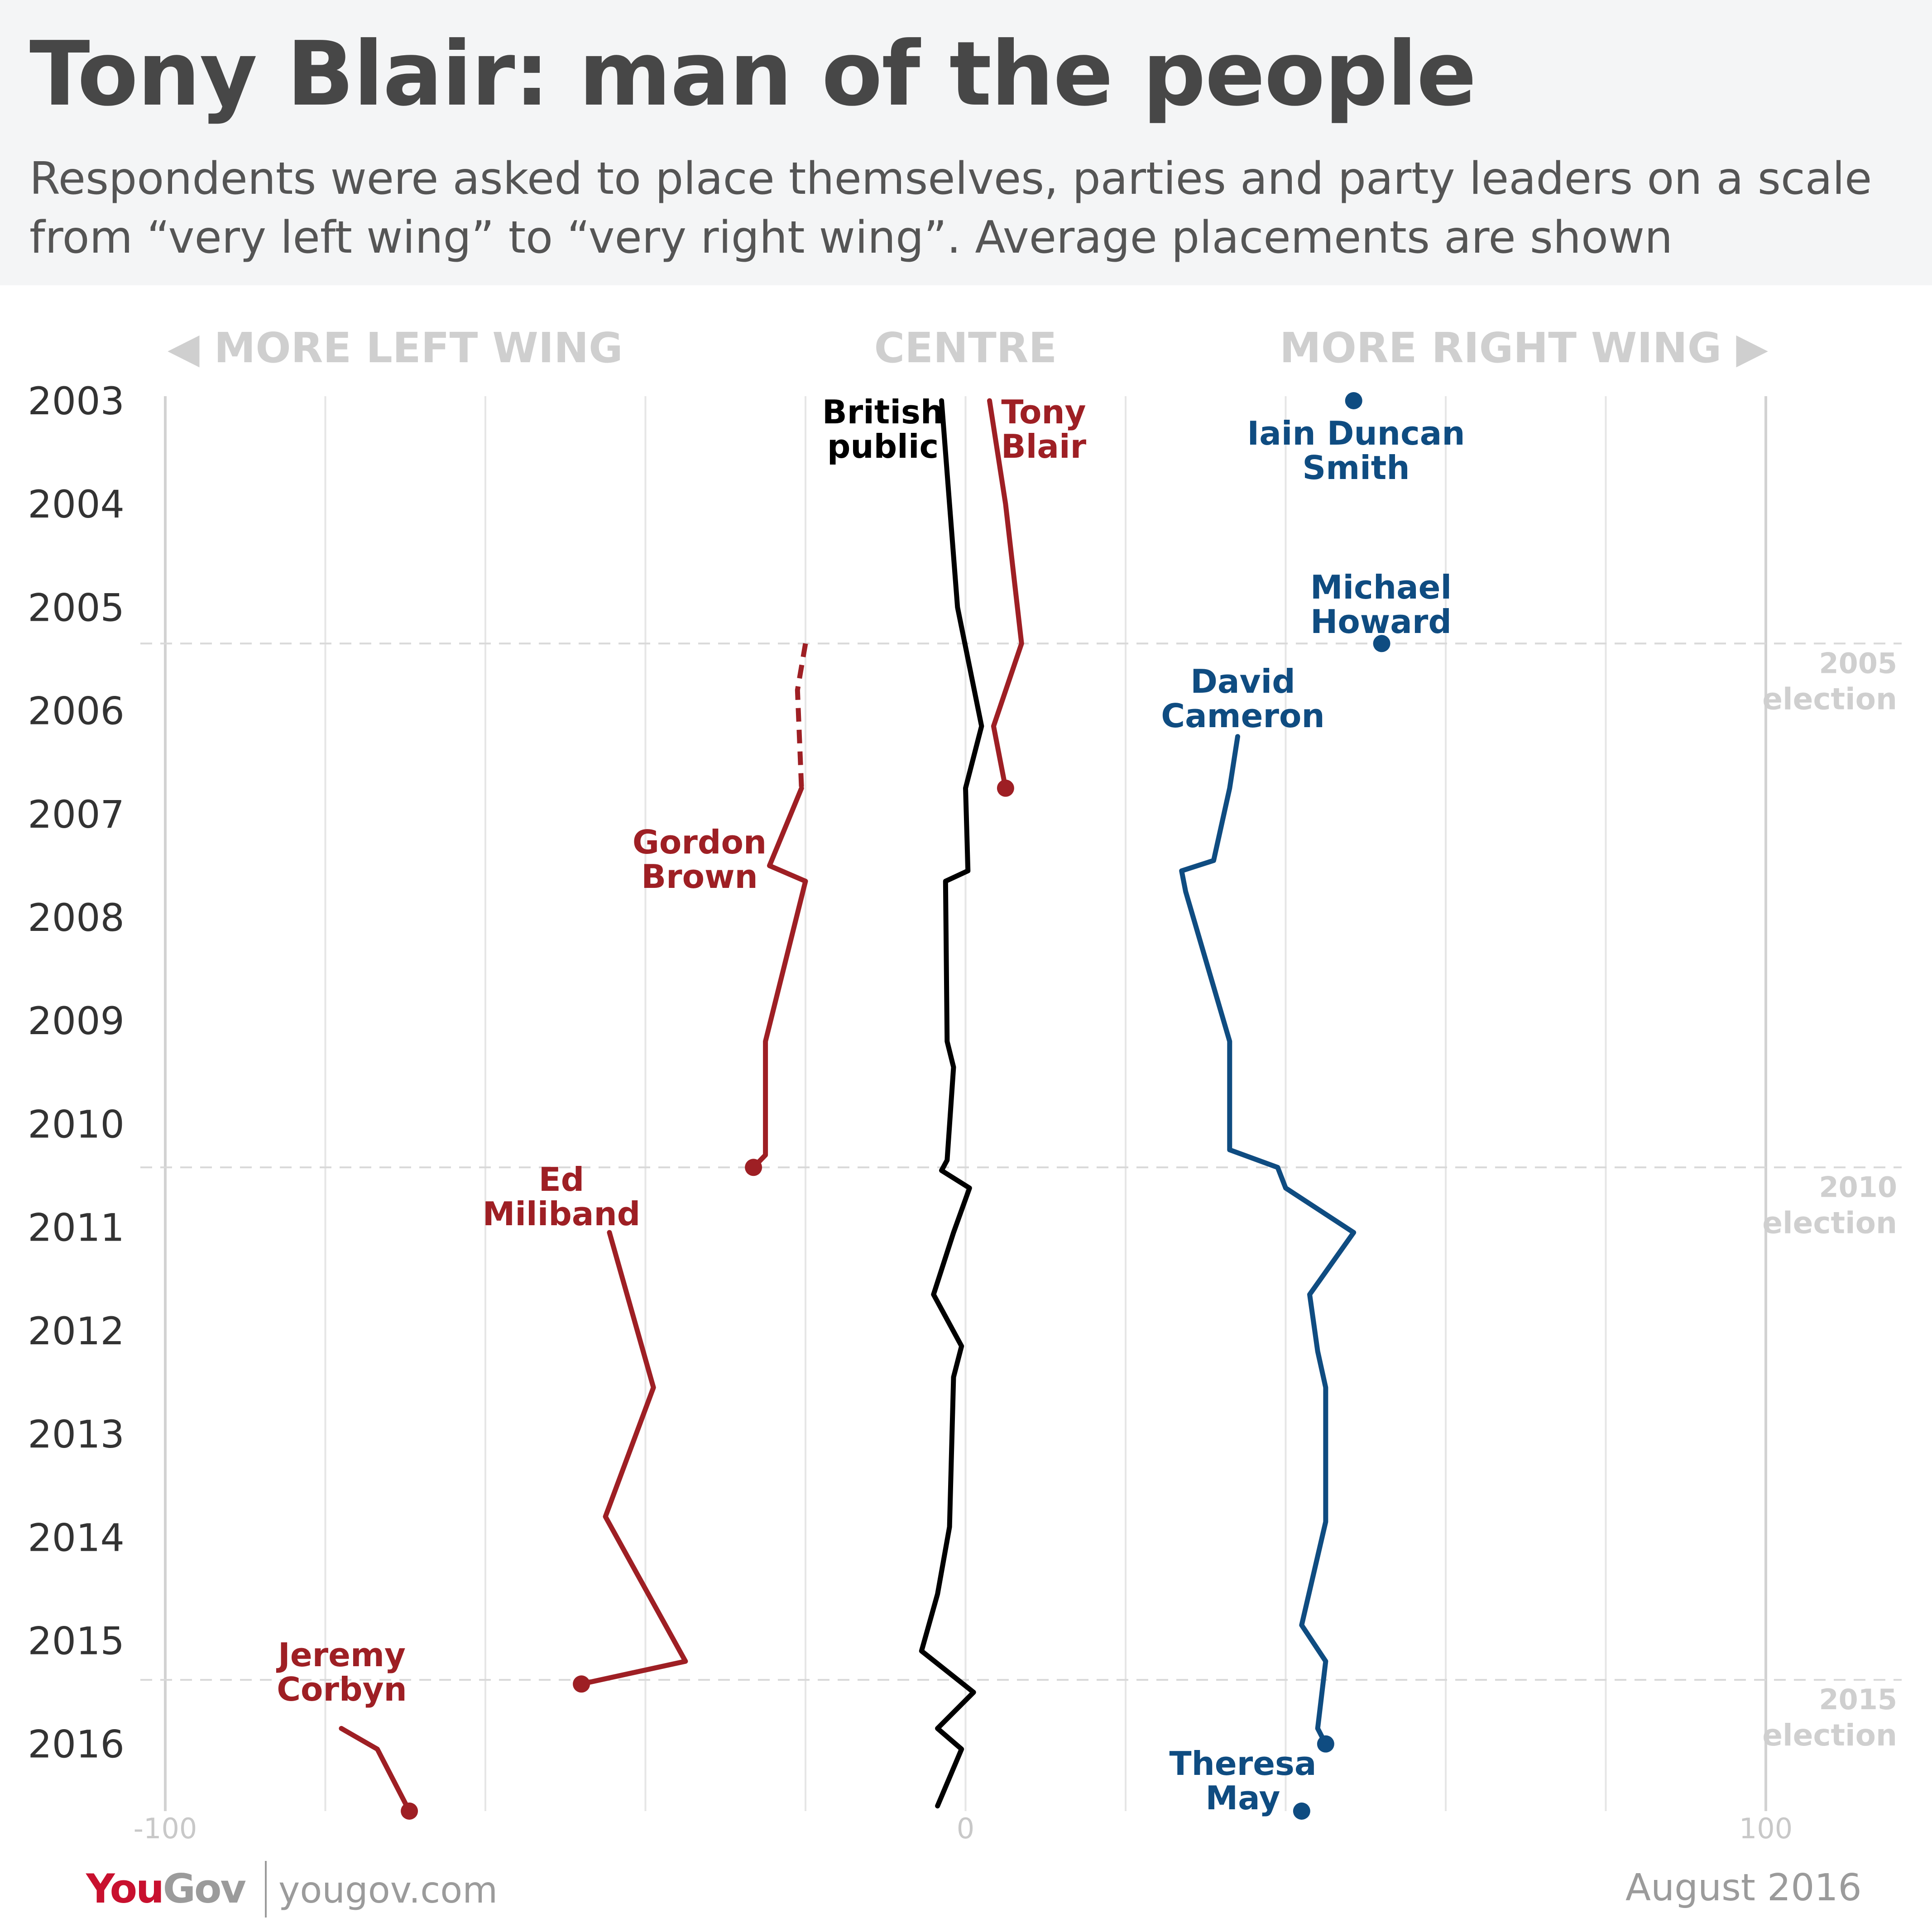  Describe the element at coordinates (753, 74) in the screenshot. I see `chart-title: Tony Blair: man of the people` at that location.